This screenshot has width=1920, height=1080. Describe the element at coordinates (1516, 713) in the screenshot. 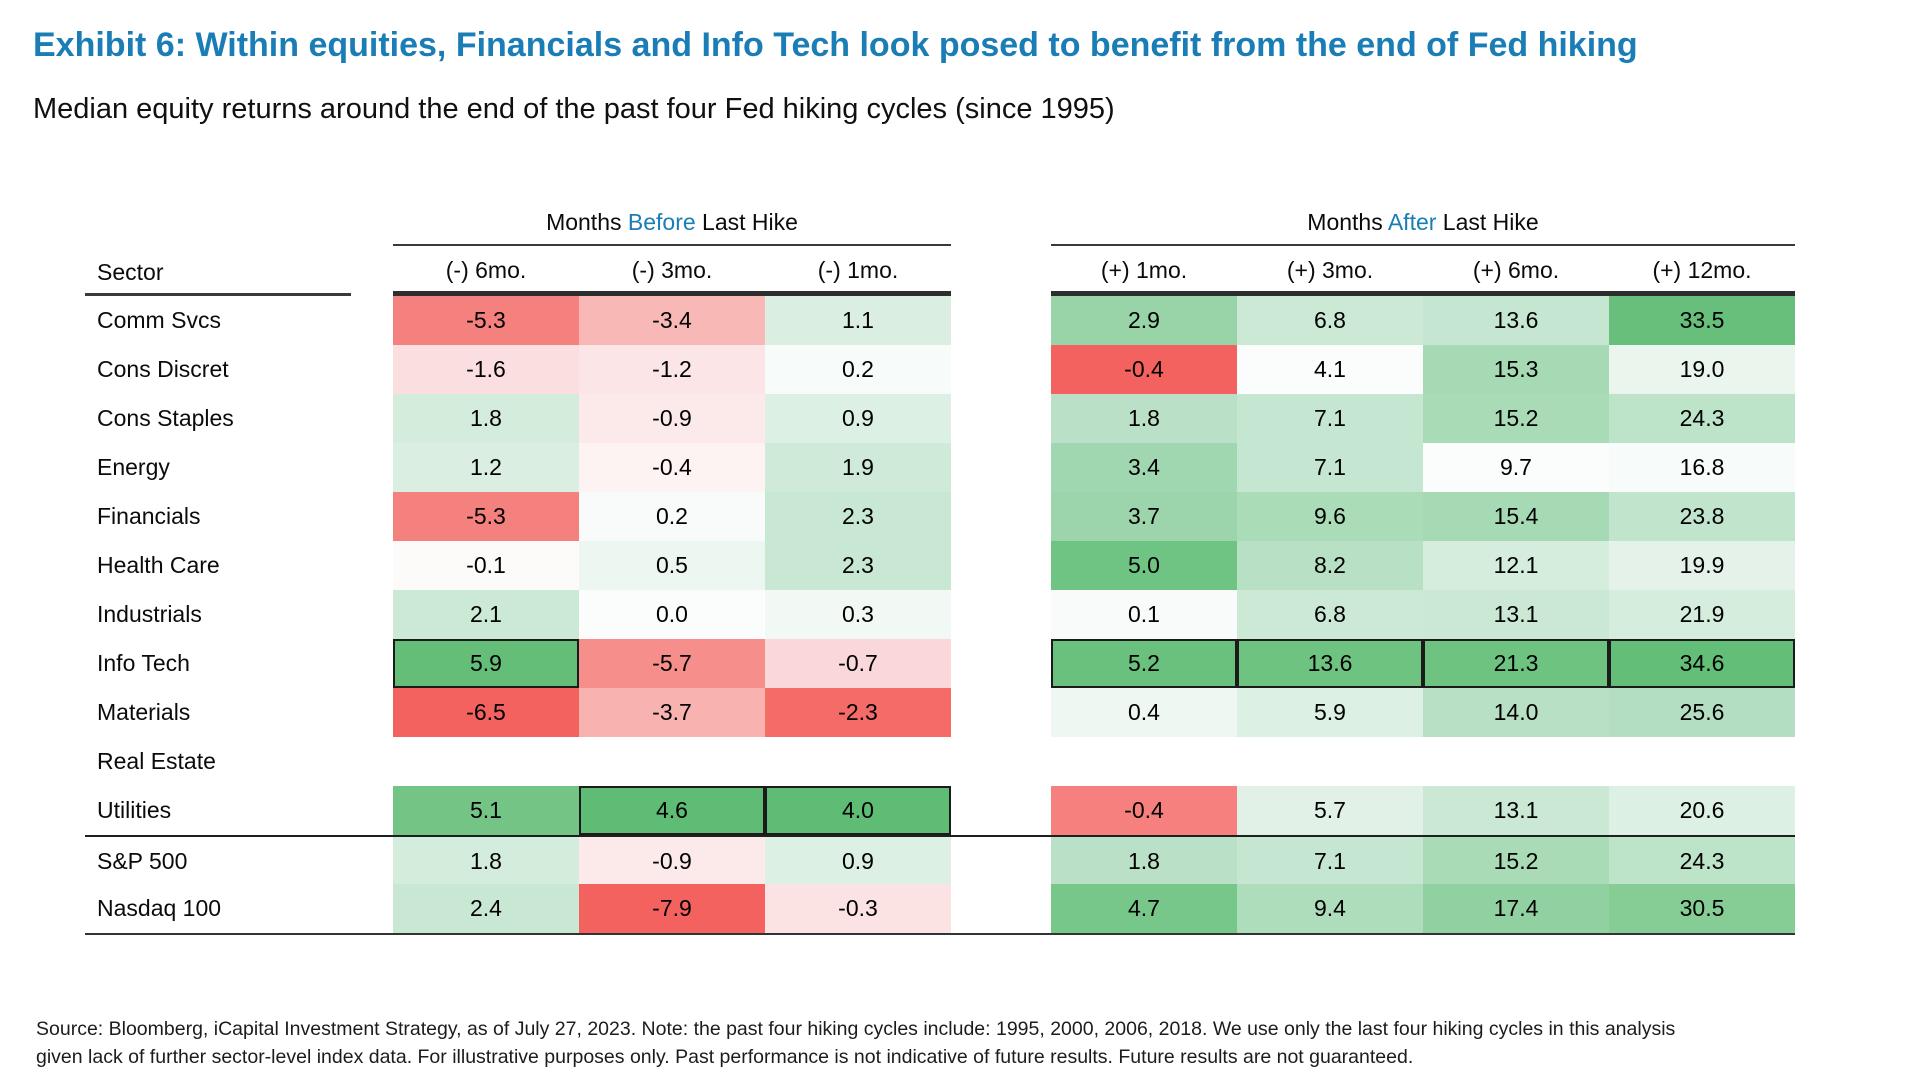

I see `heatmap-cell: 14.0` at that location.